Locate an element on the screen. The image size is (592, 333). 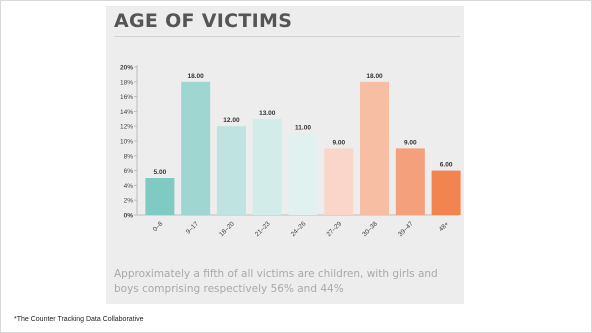
y-tick-label: 8% is located at coordinates (129, 156).